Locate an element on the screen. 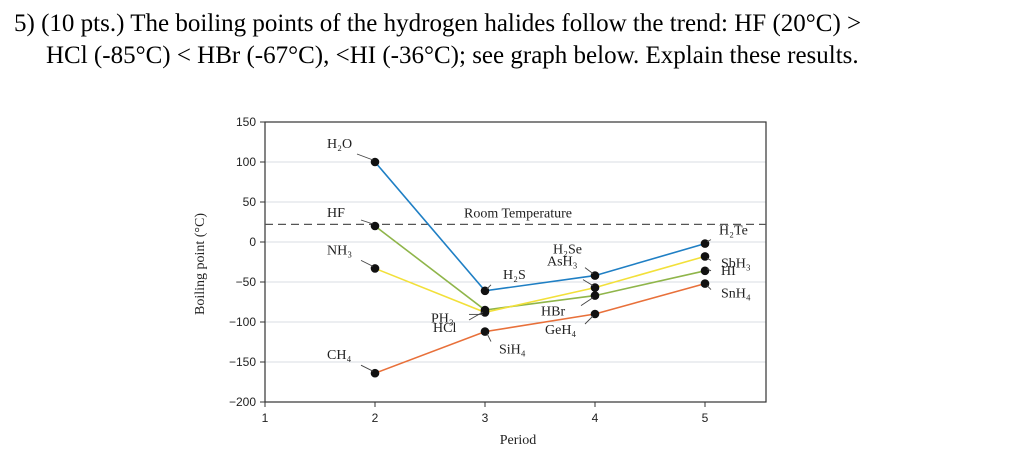  y-tick-label: 0 is located at coordinates (252, 242).